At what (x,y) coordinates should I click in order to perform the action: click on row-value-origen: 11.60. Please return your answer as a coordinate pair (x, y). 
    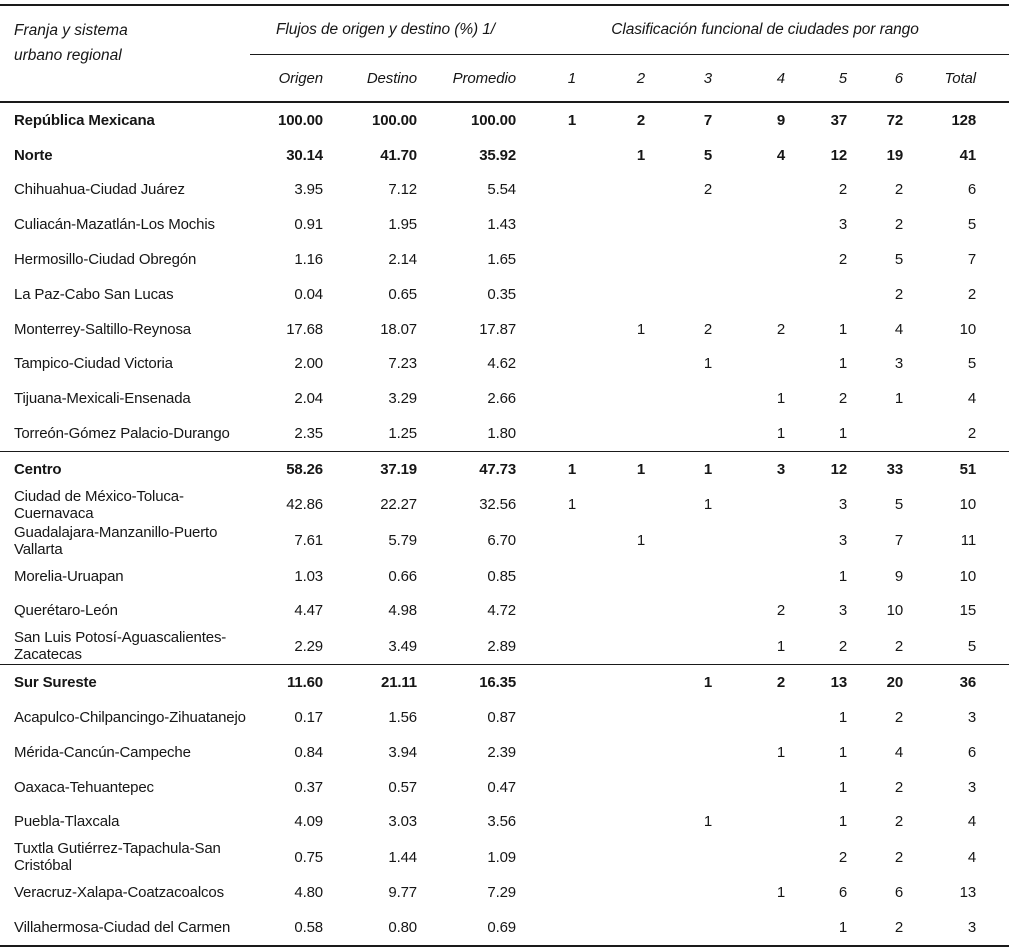
    Looking at the image, I should click on (289, 682).